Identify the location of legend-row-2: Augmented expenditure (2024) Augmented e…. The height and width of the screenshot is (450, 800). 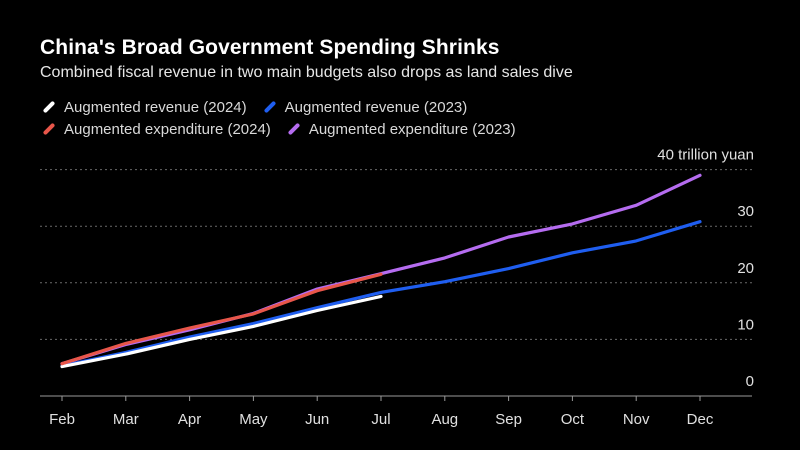
(400, 129).